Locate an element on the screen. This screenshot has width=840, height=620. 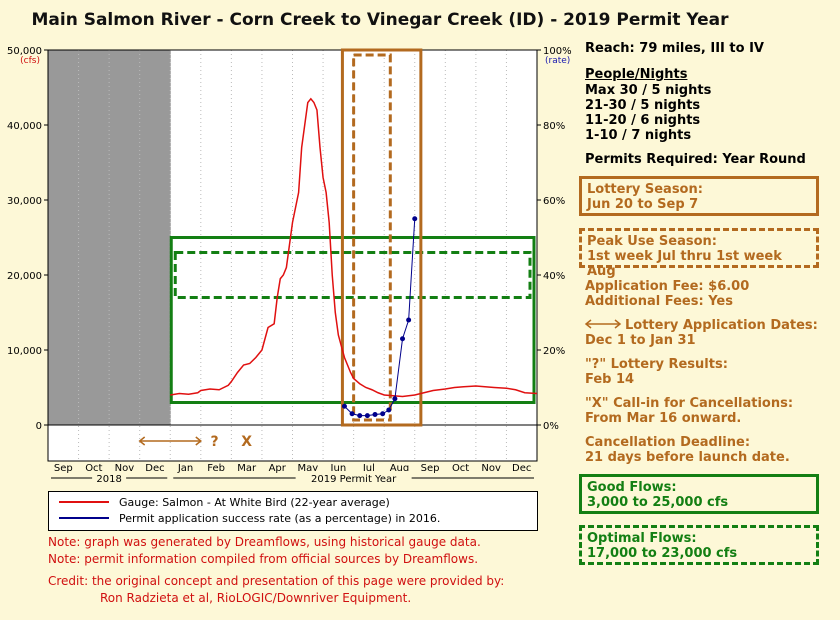
left-tick-label: 30,000 is located at coordinates (24, 201).